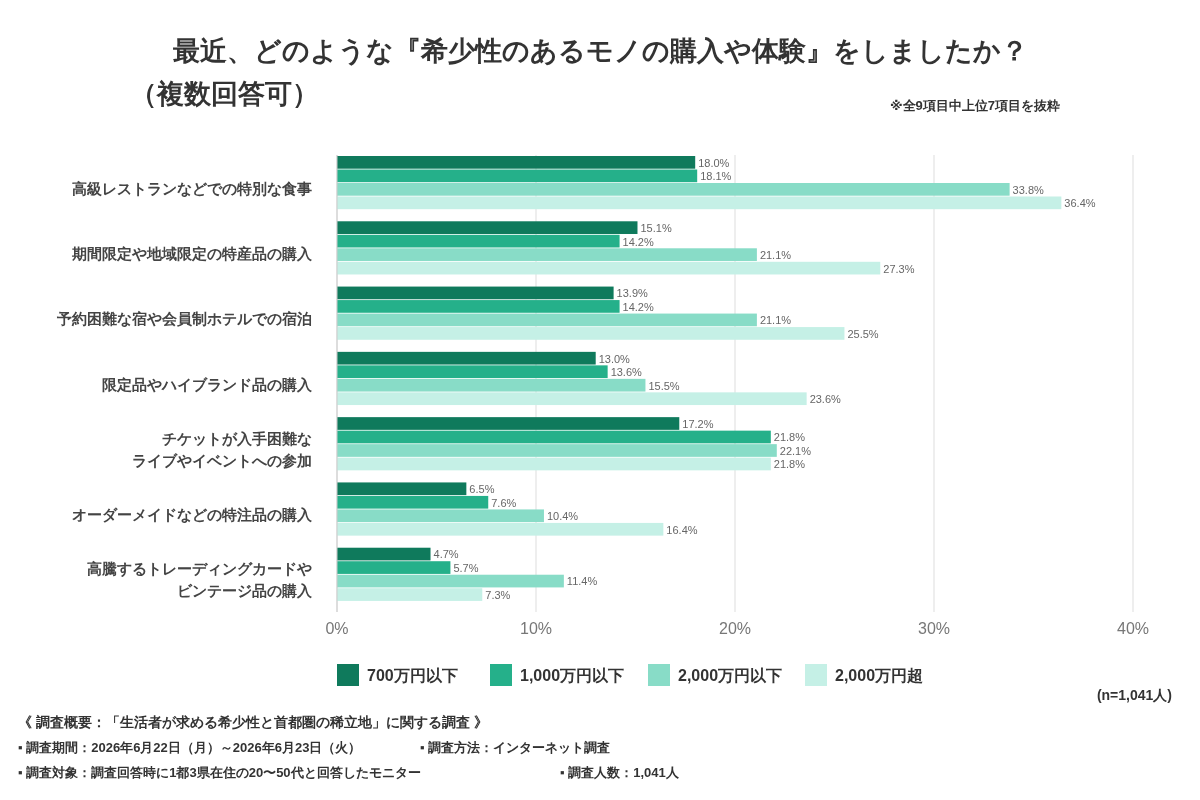 The image size is (1200, 800). Describe the element at coordinates (698, 423) in the screenshot. I see `data-label: 17.2%` at that location.